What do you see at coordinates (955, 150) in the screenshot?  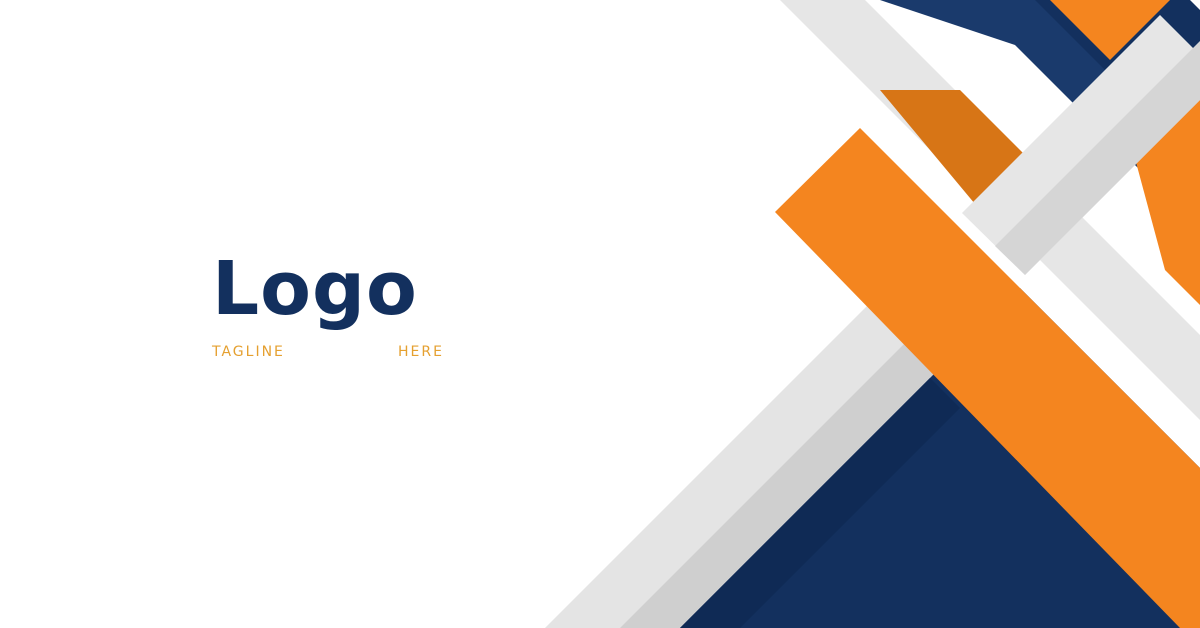 I see `orange-band-main-shade` at bounding box center [955, 150].